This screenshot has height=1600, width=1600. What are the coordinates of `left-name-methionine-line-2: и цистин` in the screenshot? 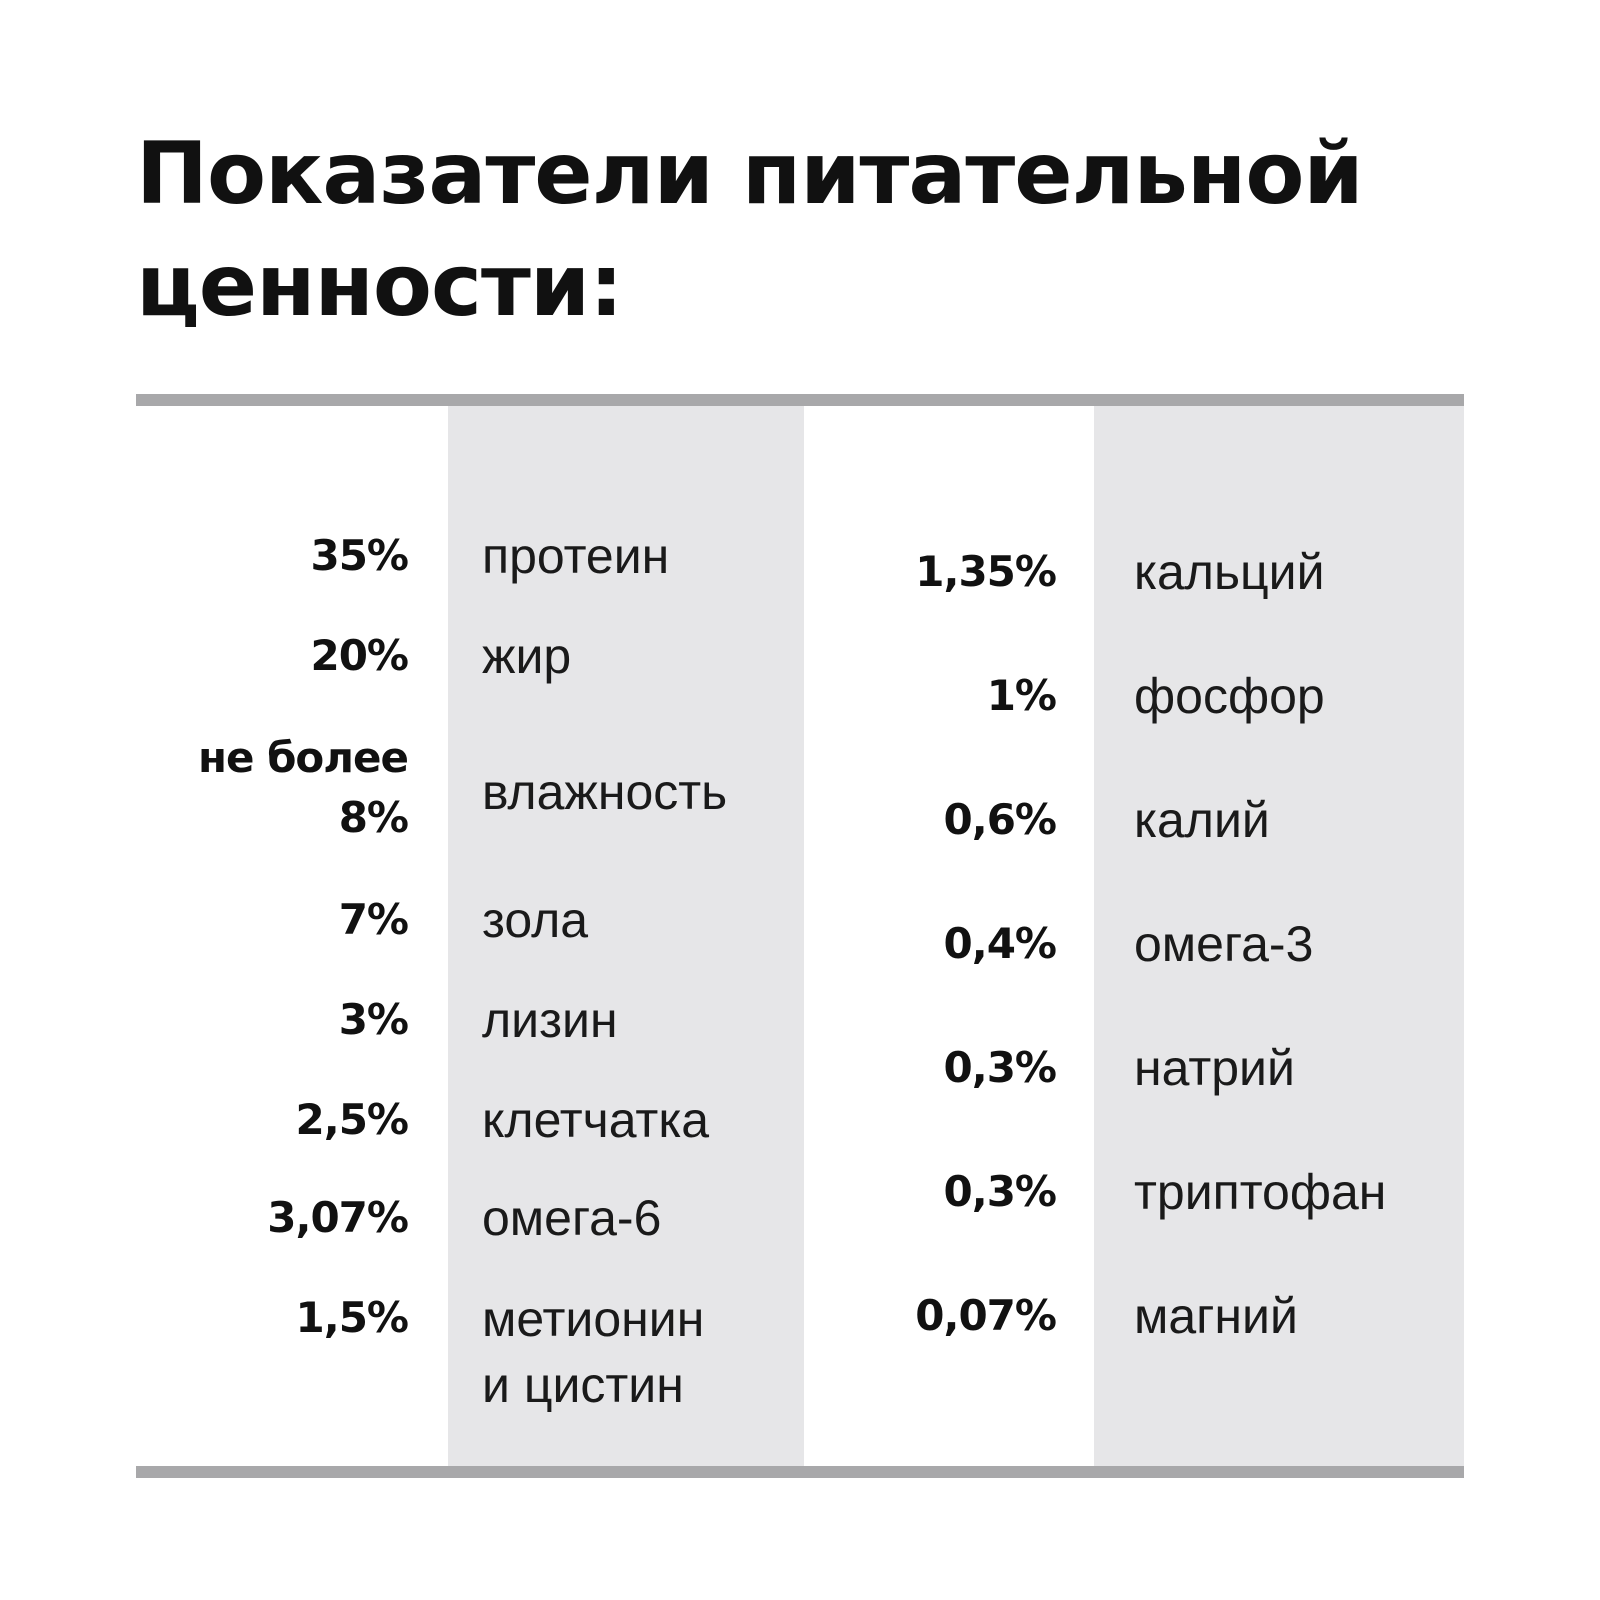 It's located at (583, 1385).